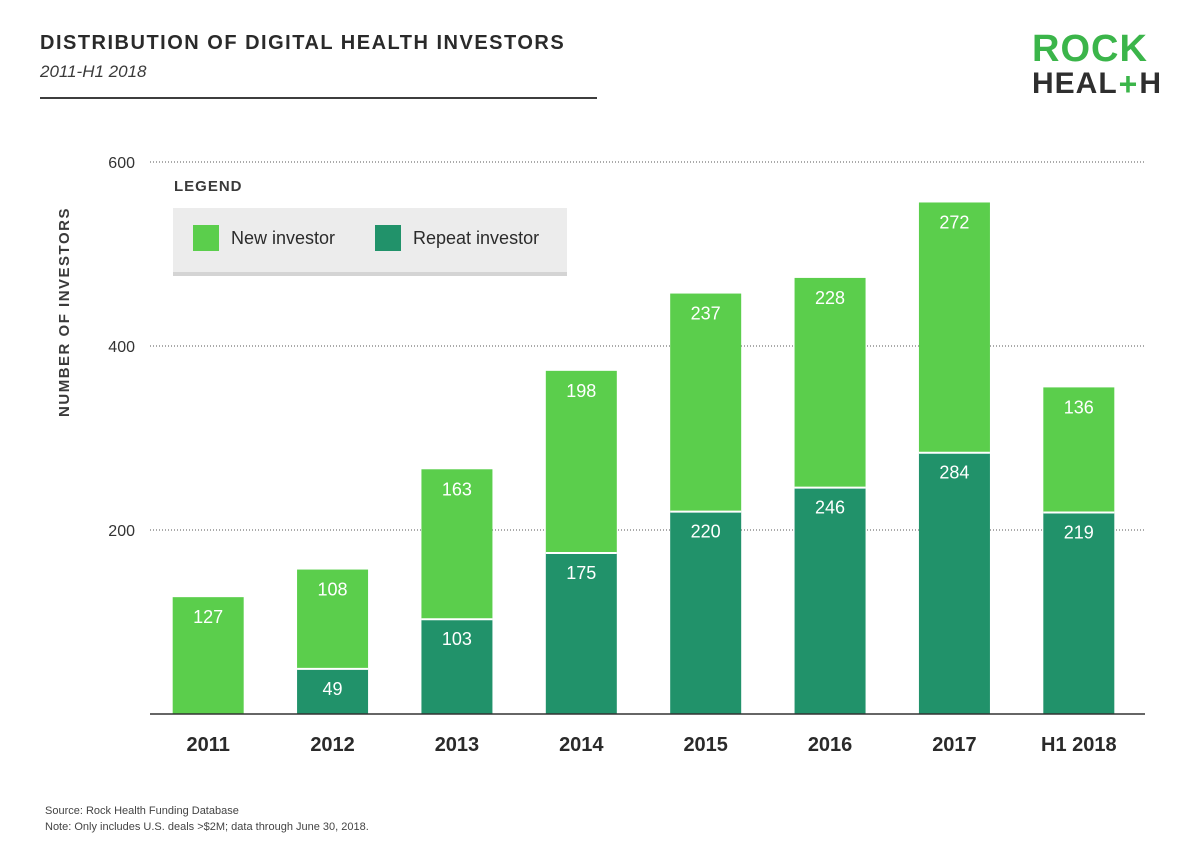 This screenshot has height=864, width=1200. I want to click on data-label-new-2011: 127, so click(208, 617).